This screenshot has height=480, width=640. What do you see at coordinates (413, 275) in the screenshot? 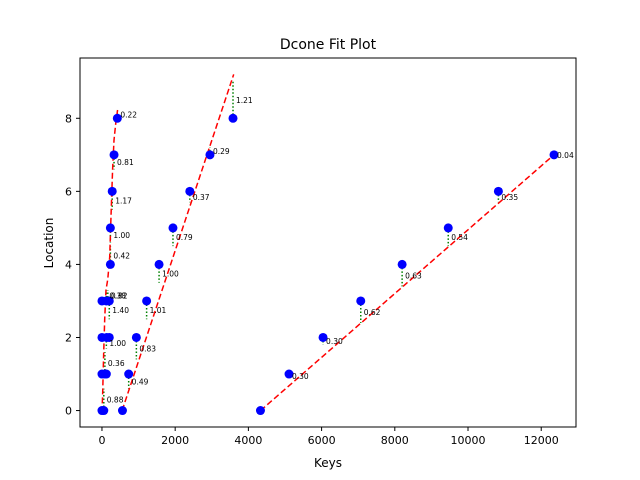
I see `residual-label-22: 0.63` at bounding box center [413, 275].